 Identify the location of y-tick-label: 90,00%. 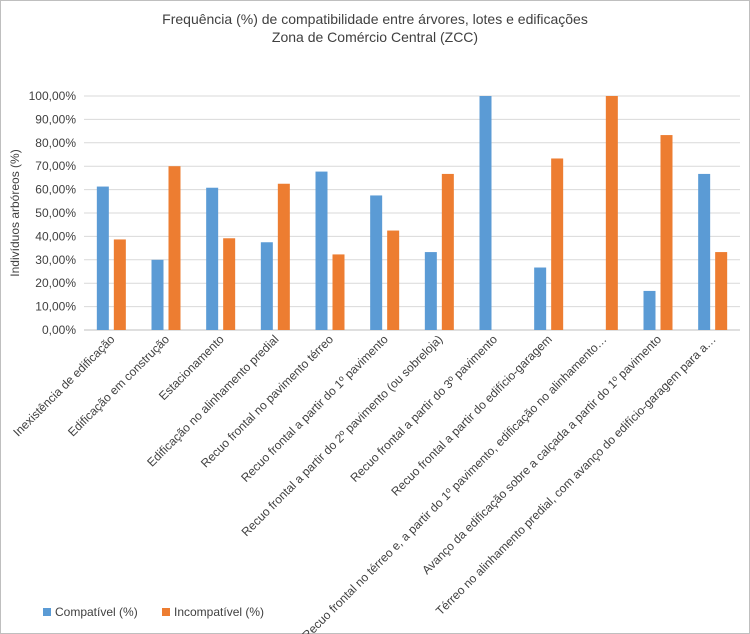
(55, 119).